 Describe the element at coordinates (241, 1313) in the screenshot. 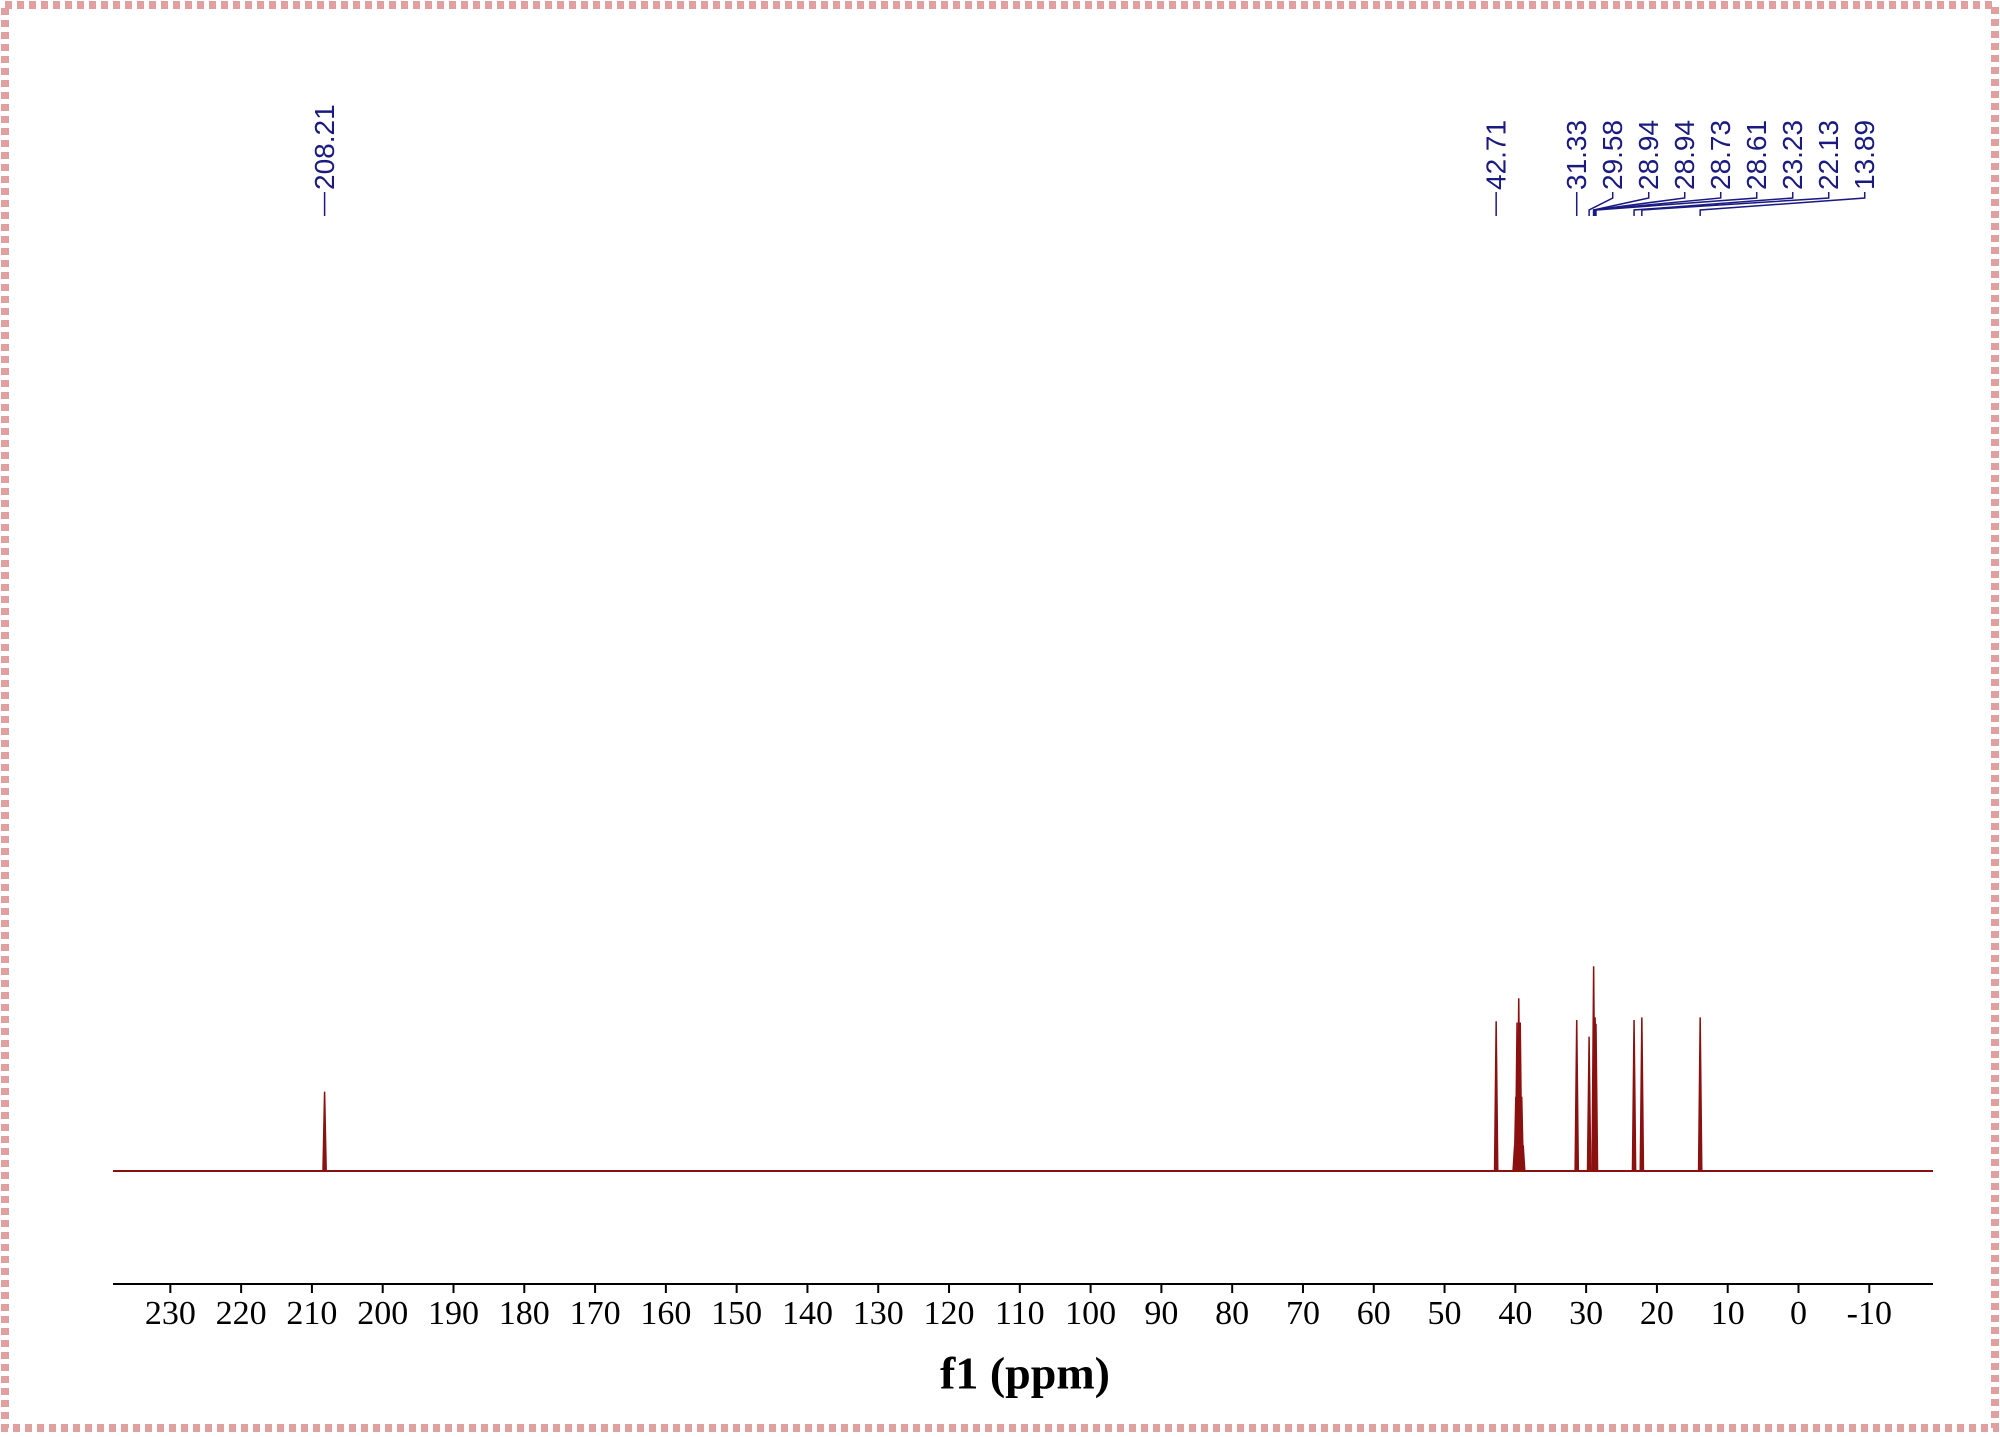

I see `x-tick-label: 220` at that location.